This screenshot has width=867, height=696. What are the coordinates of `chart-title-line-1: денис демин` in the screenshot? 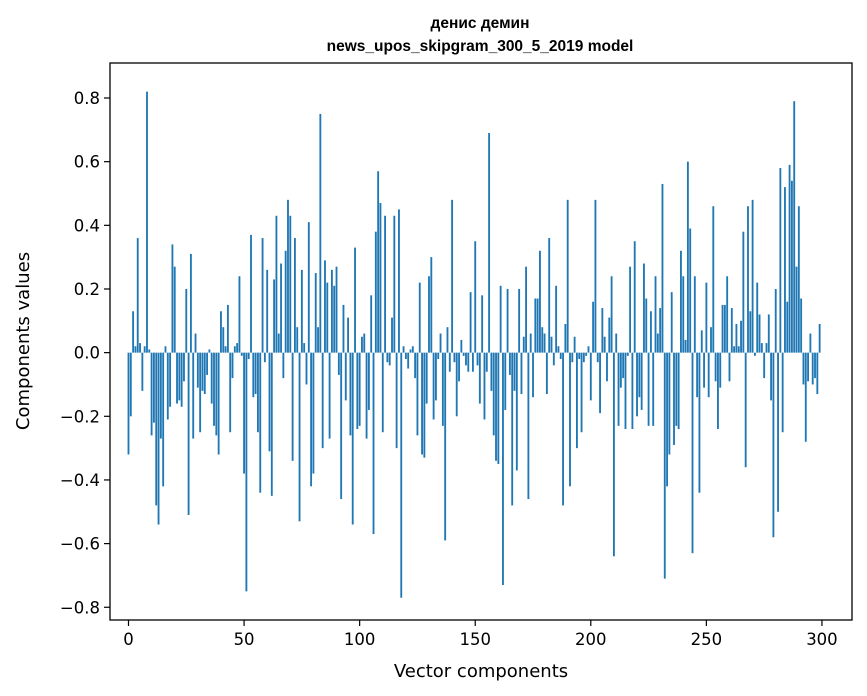 It's located at (480, 23).